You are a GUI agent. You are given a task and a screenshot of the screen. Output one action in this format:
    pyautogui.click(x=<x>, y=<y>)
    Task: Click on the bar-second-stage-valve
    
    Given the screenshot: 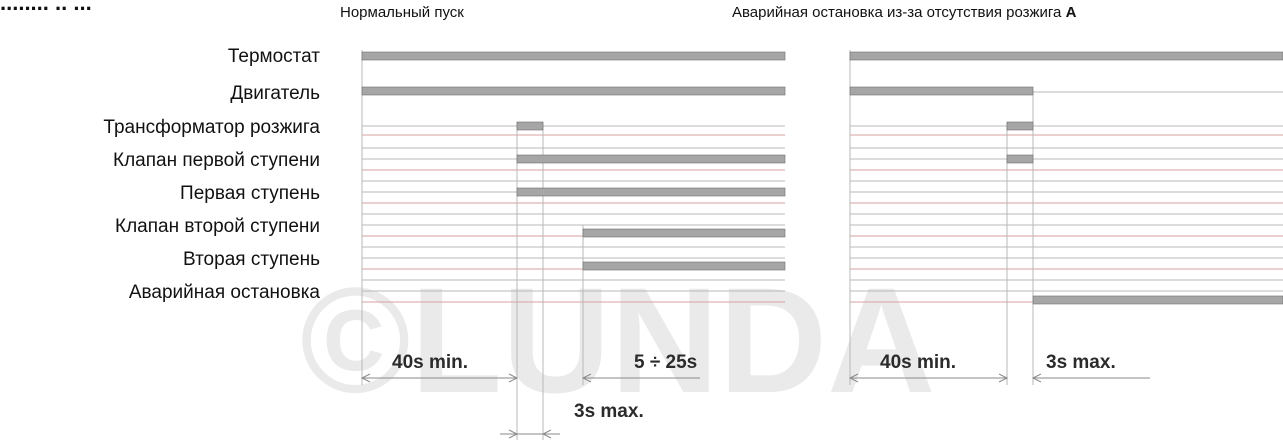 What is the action you would take?
    pyautogui.click(x=684, y=233)
    